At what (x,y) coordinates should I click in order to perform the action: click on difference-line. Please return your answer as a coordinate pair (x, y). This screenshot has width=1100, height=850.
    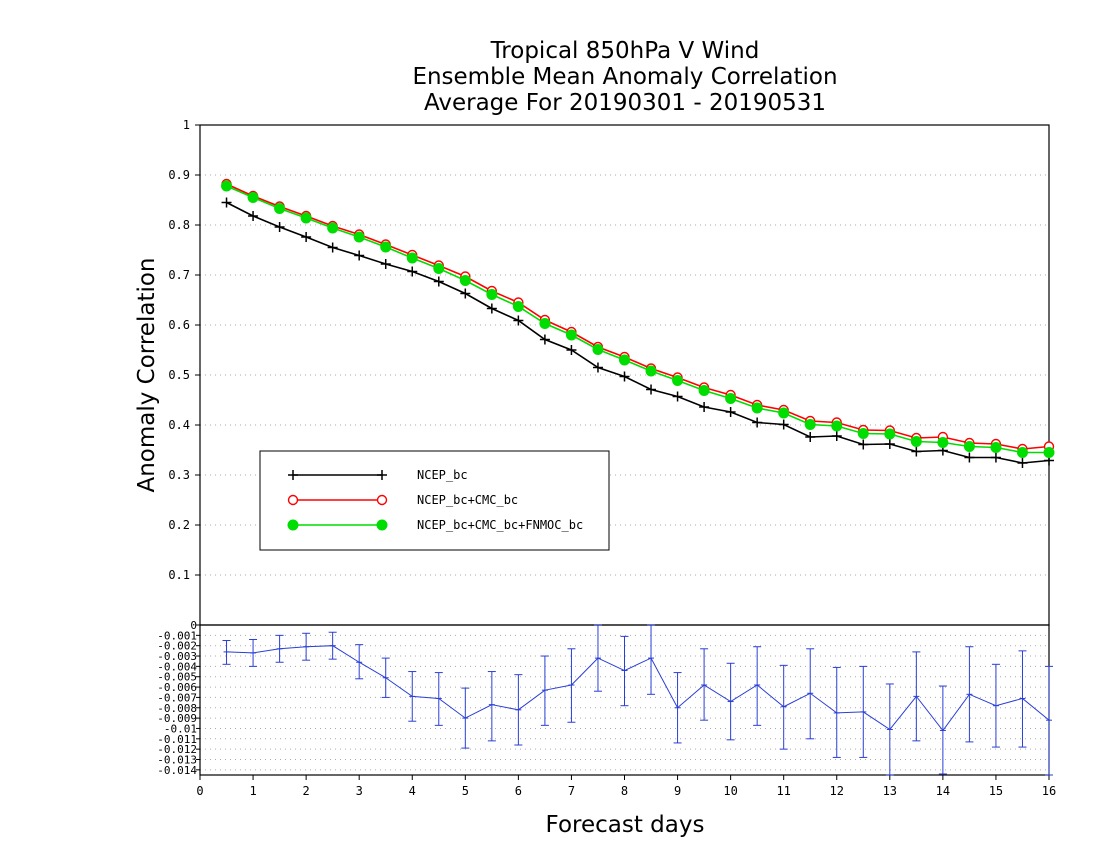
    Looking at the image, I should click on (638, 688).